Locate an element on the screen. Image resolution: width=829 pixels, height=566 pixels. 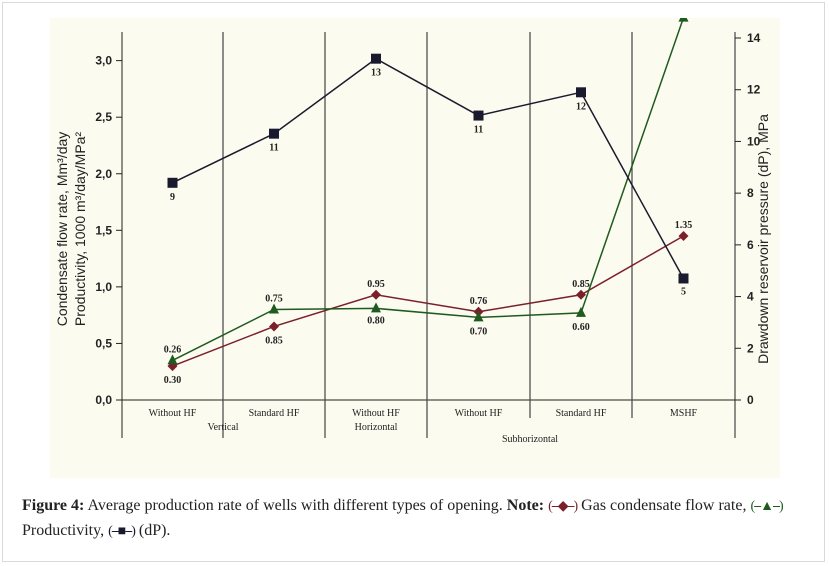
data-label: 12 is located at coordinates (581, 106).